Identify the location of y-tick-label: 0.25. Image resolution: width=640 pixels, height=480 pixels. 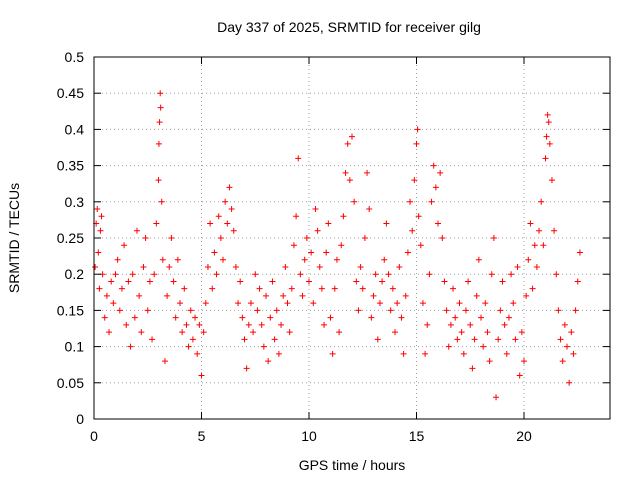
(70, 238).